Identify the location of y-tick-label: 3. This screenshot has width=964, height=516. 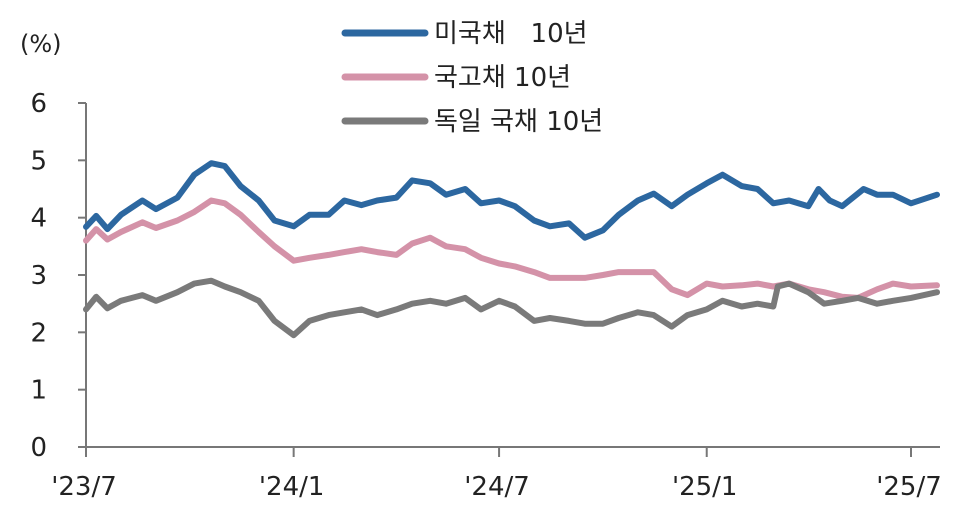
(38, 276).